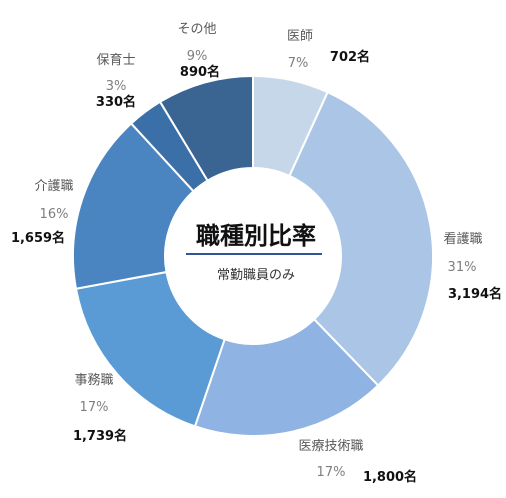 The height and width of the screenshot is (498, 506). I want to click on chart-title: 職種別比率, so click(256, 236).